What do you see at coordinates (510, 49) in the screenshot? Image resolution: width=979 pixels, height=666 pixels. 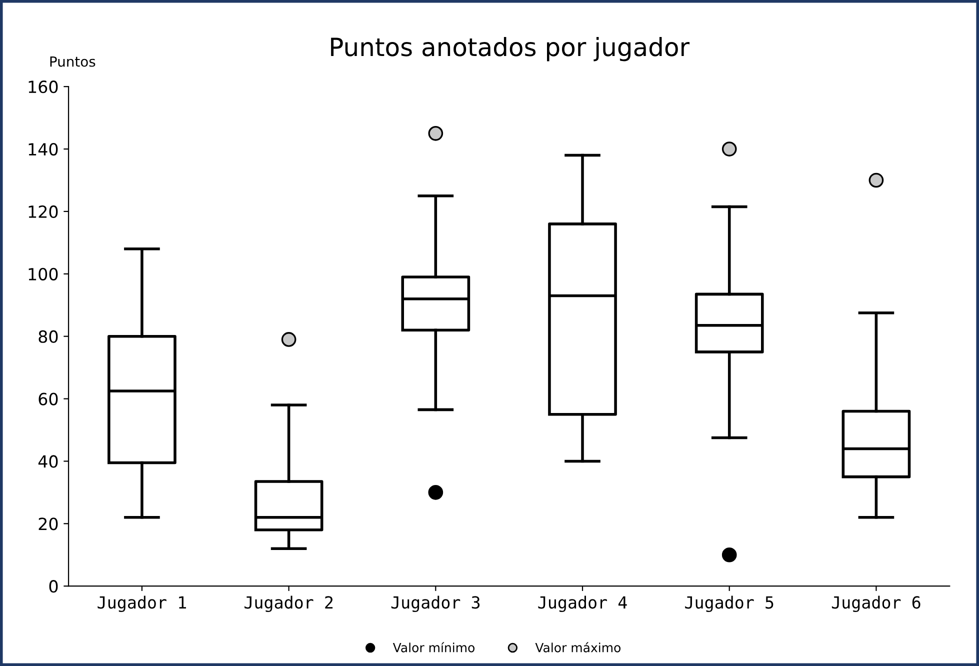 I see `chart-title: Puntos anotados por jugador` at bounding box center [510, 49].